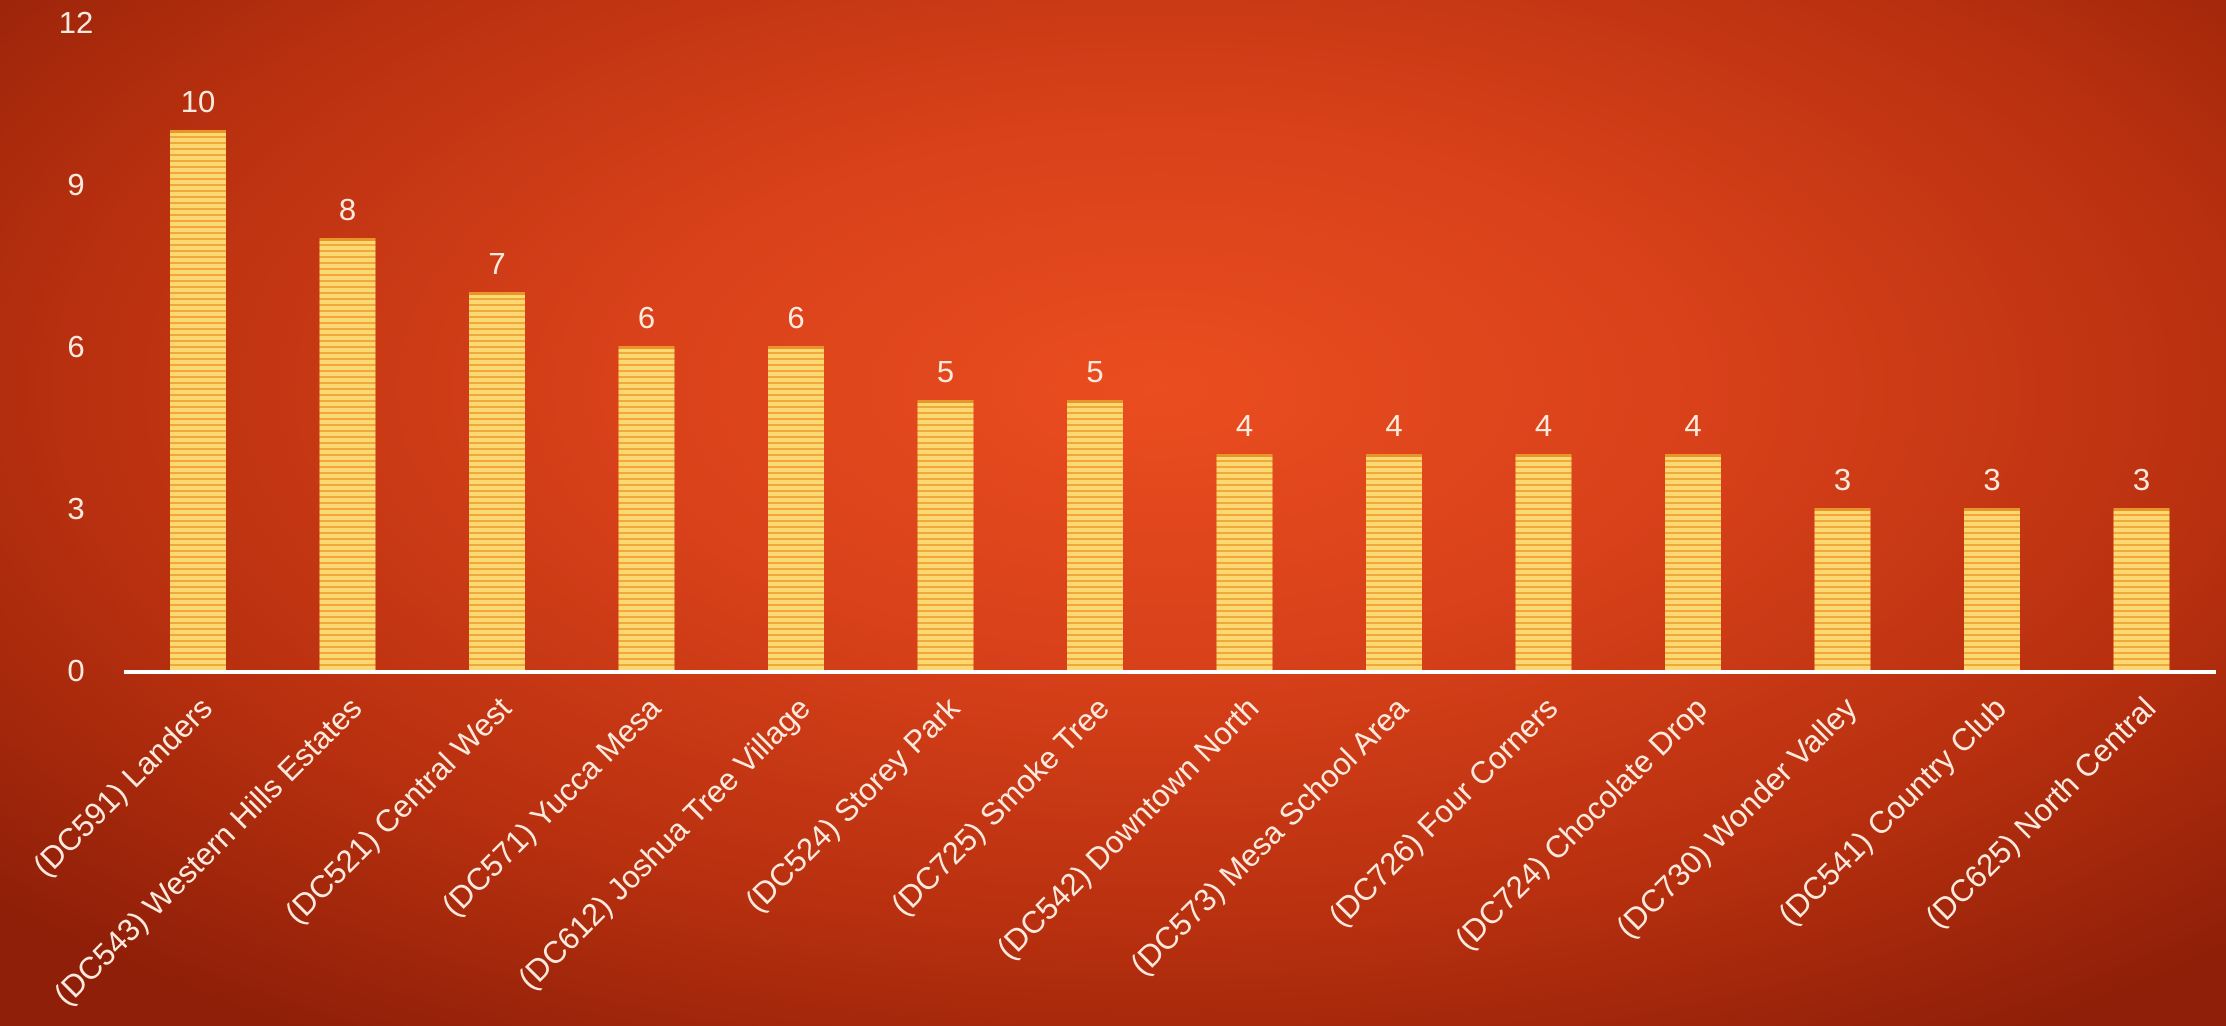 The height and width of the screenshot is (1026, 2226). I want to click on category-label: (DC730) Wonder Valley, so click(1736, 817).